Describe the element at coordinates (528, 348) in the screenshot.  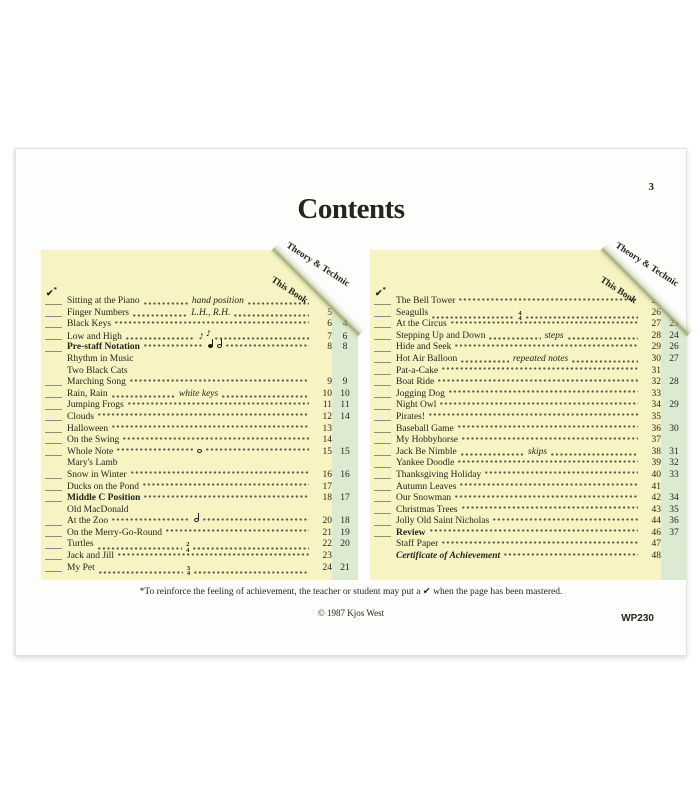
I see `toc-row: Hide and Seek 29 26` at that location.